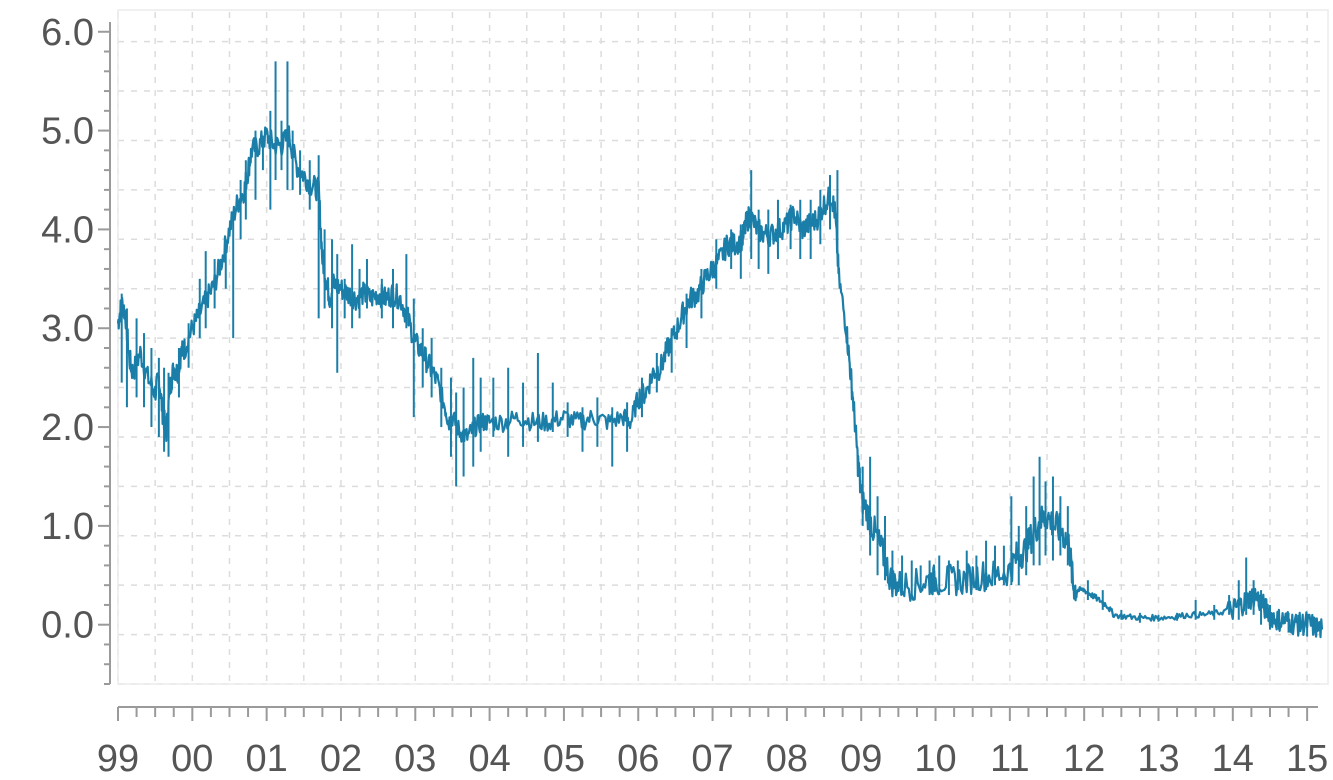 The height and width of the screenshot is (780, 1333). Describe the element at coordinates (267, 759) in the screenshot. I see `x-tick-label: 01` at that location.